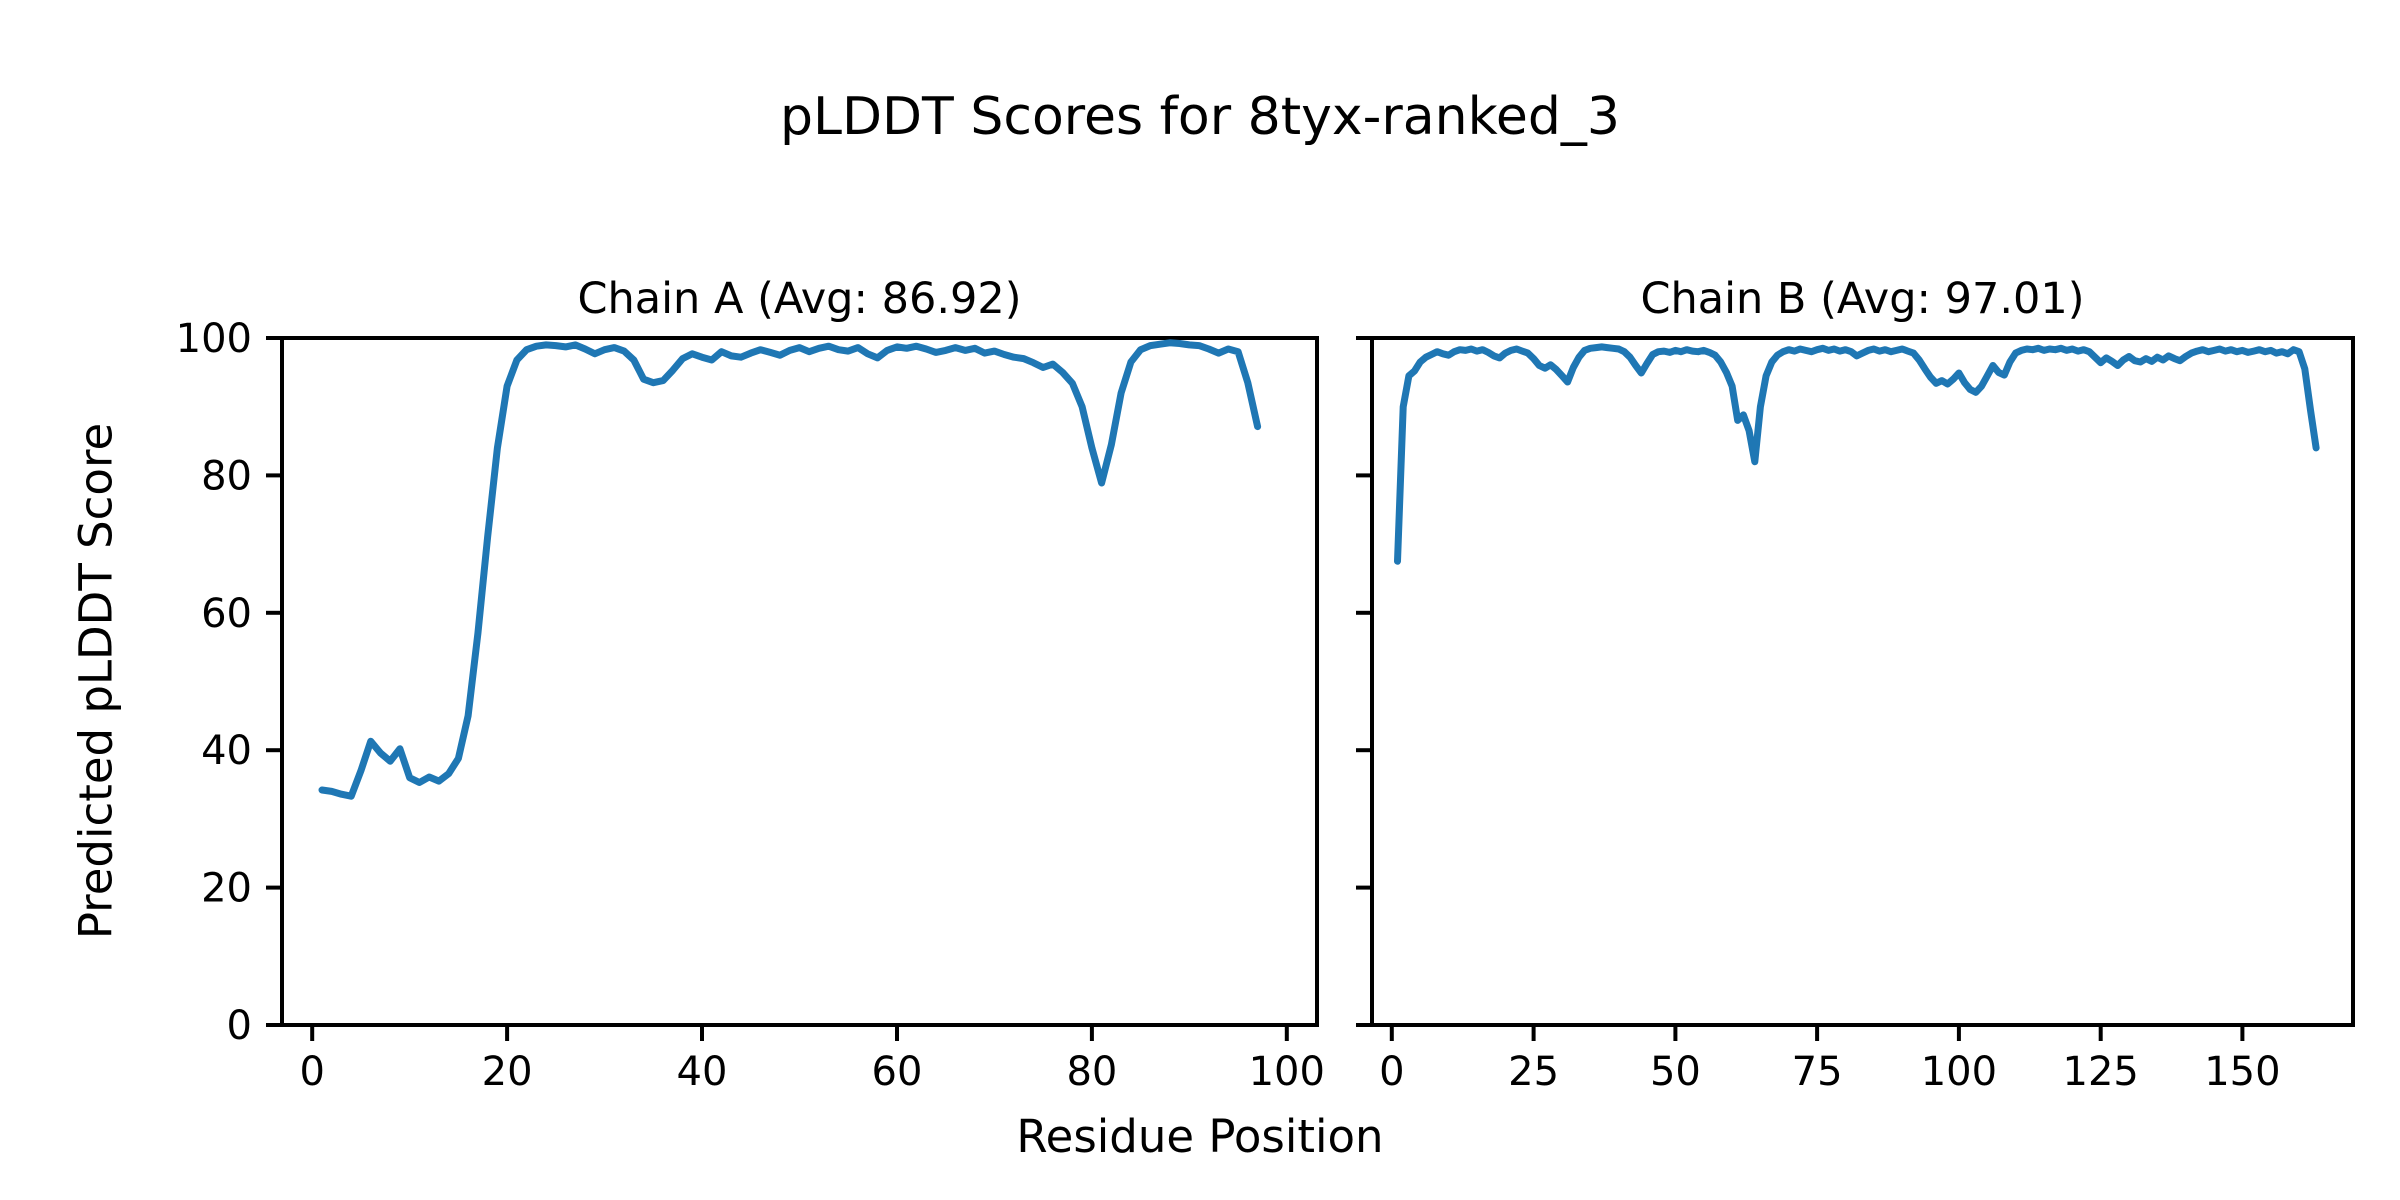 This screenshot has height=1200, width=2400. I want to click on chain-b-x-tick-label: 150, so click(2242, 1072).